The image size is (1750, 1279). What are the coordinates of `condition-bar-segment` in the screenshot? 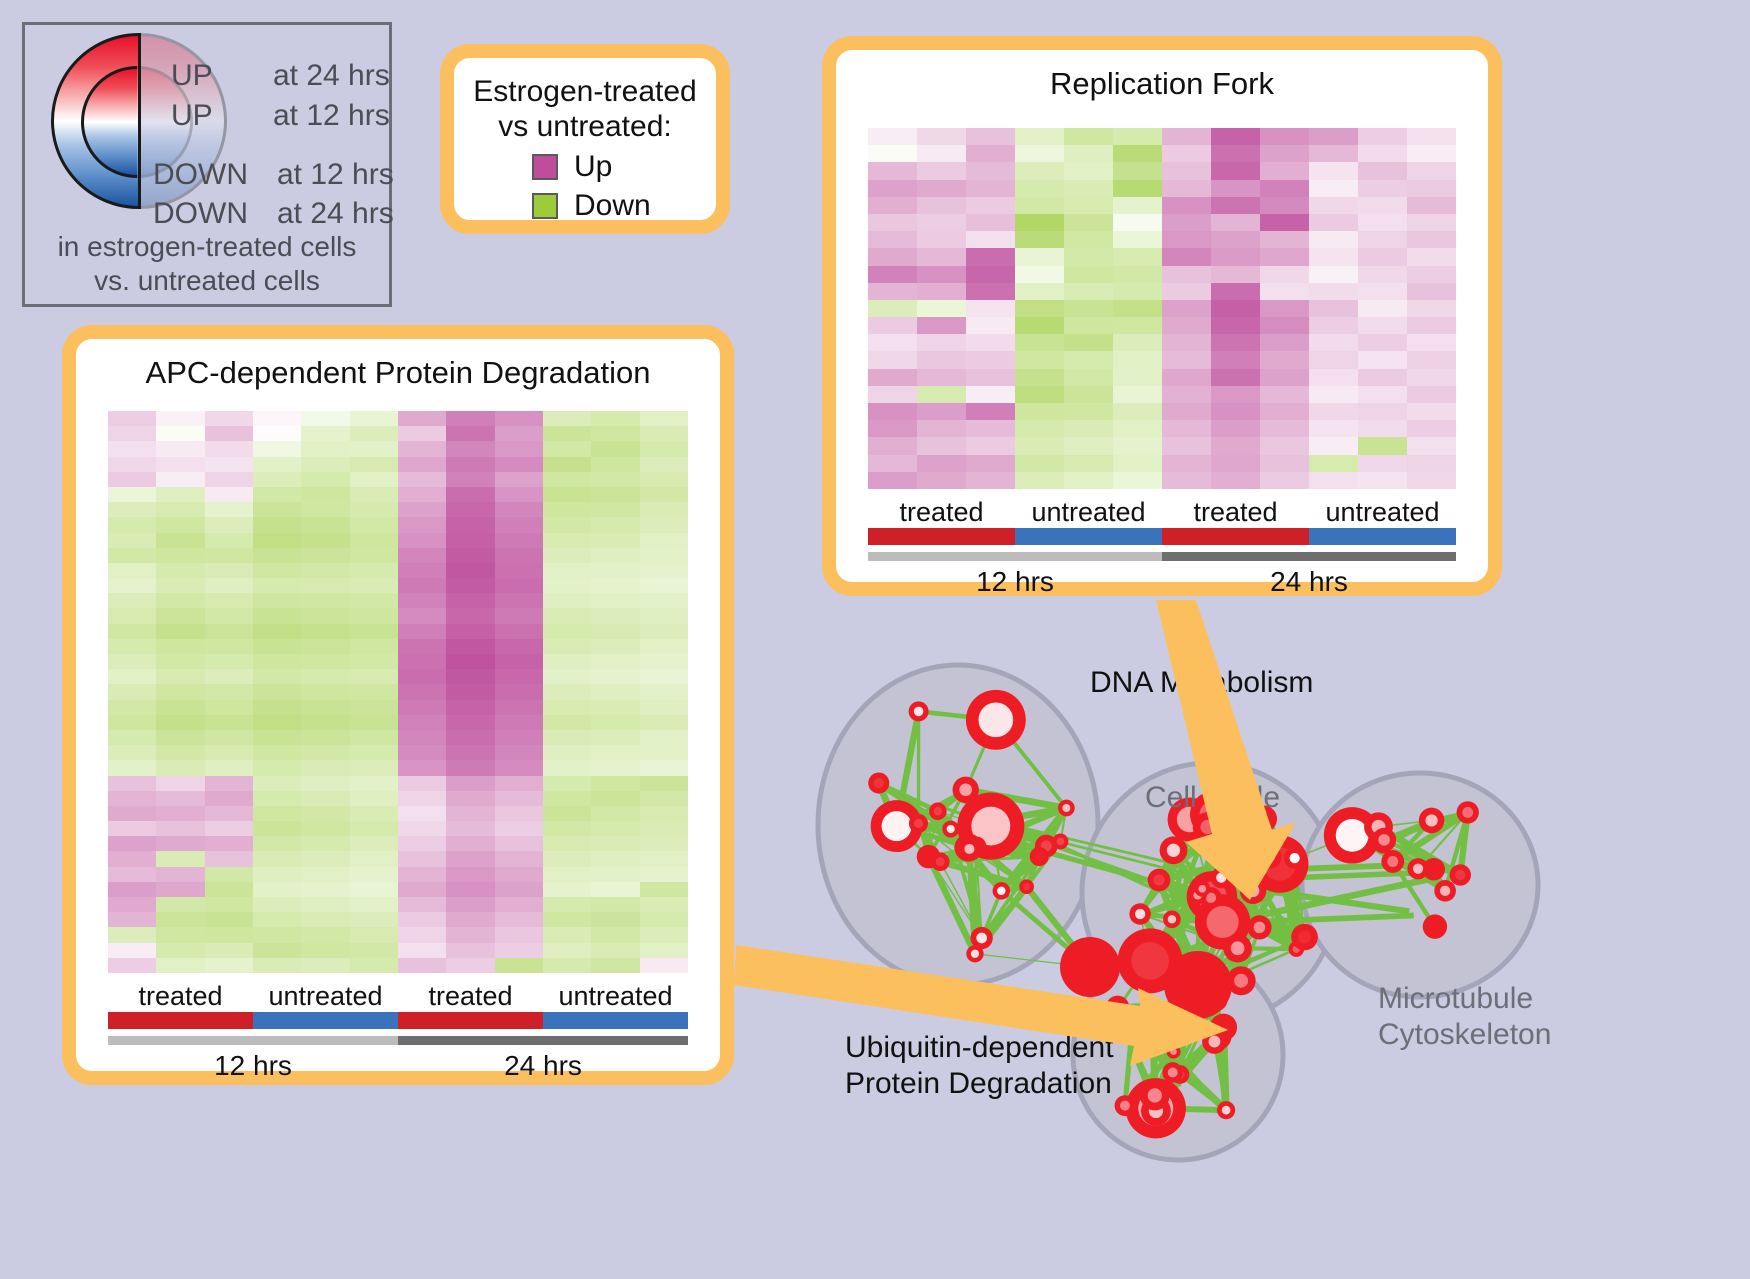 It's located at (1382, 536).